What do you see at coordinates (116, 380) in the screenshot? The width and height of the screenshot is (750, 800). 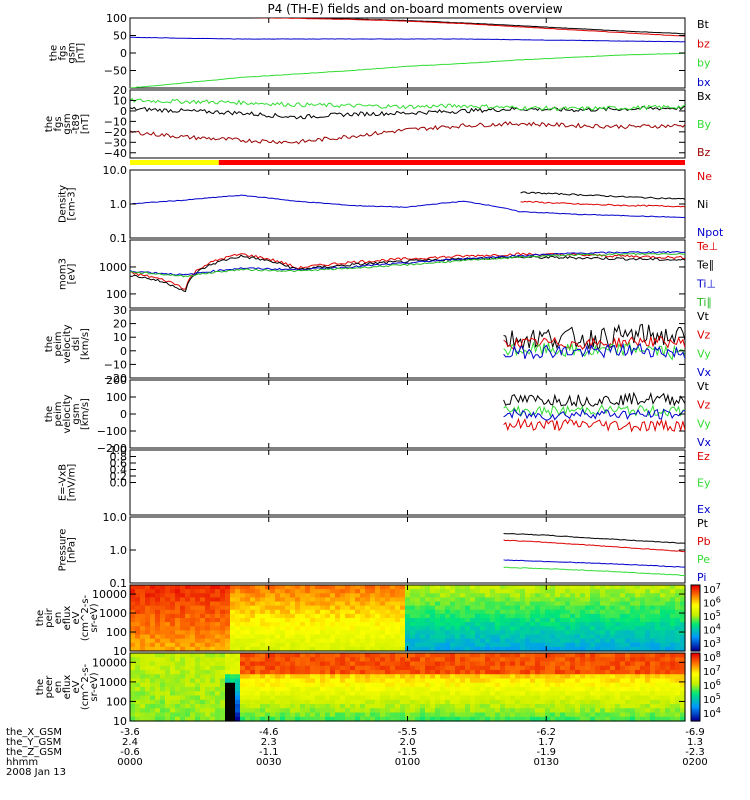 I see `ytick-label-5-0: 200` at bounding box center [116, 380].